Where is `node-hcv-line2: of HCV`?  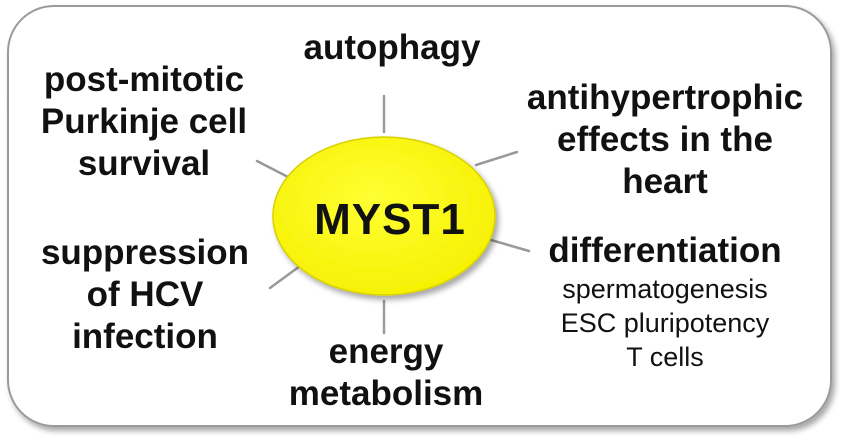
node-hcv-line2: of HCV is located at coordinates (145, 294).